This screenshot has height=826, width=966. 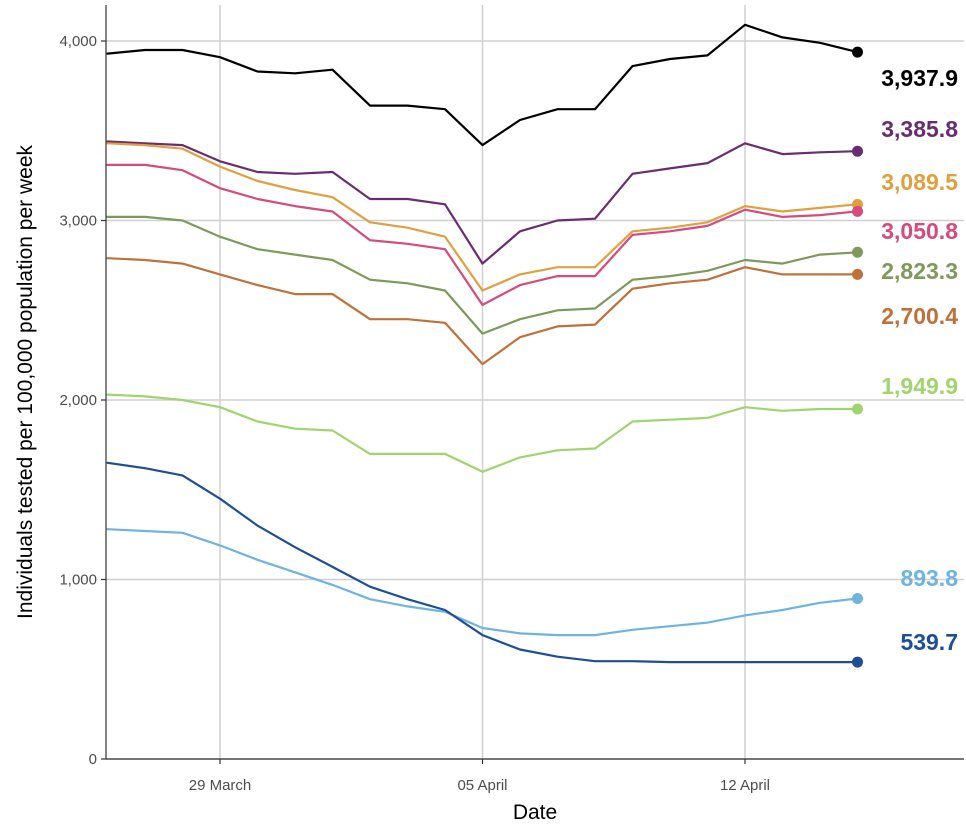 What do you see at coordinates (78, 400) in the screenshot?
I see `y-tick-label: 2,000` at bounding box center [78, 400].